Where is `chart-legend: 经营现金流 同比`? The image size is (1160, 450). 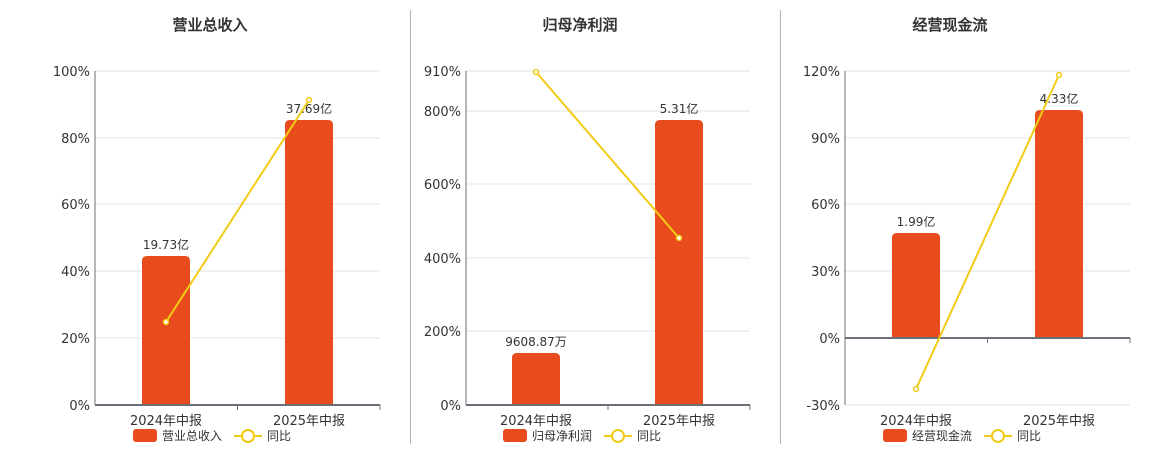
chart-legend: 经营现金流 同比 is located at coordinates (962, 435).